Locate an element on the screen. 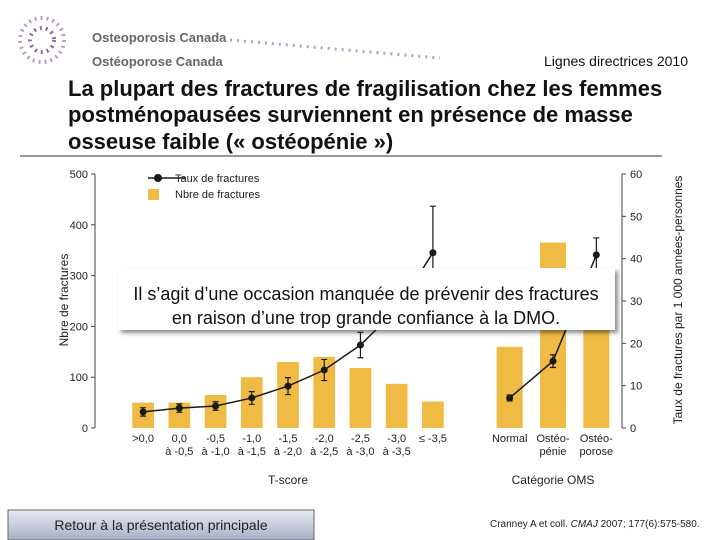 This screenshot has height=540, width=720. x-tick-line: à -0,5 is located at coordinates (179, 452).